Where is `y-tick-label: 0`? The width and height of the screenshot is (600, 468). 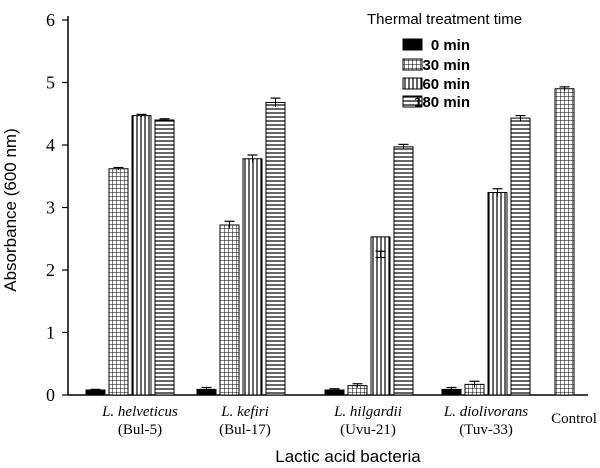
y-tick-label: 0 is located at coordinates (50, 395).